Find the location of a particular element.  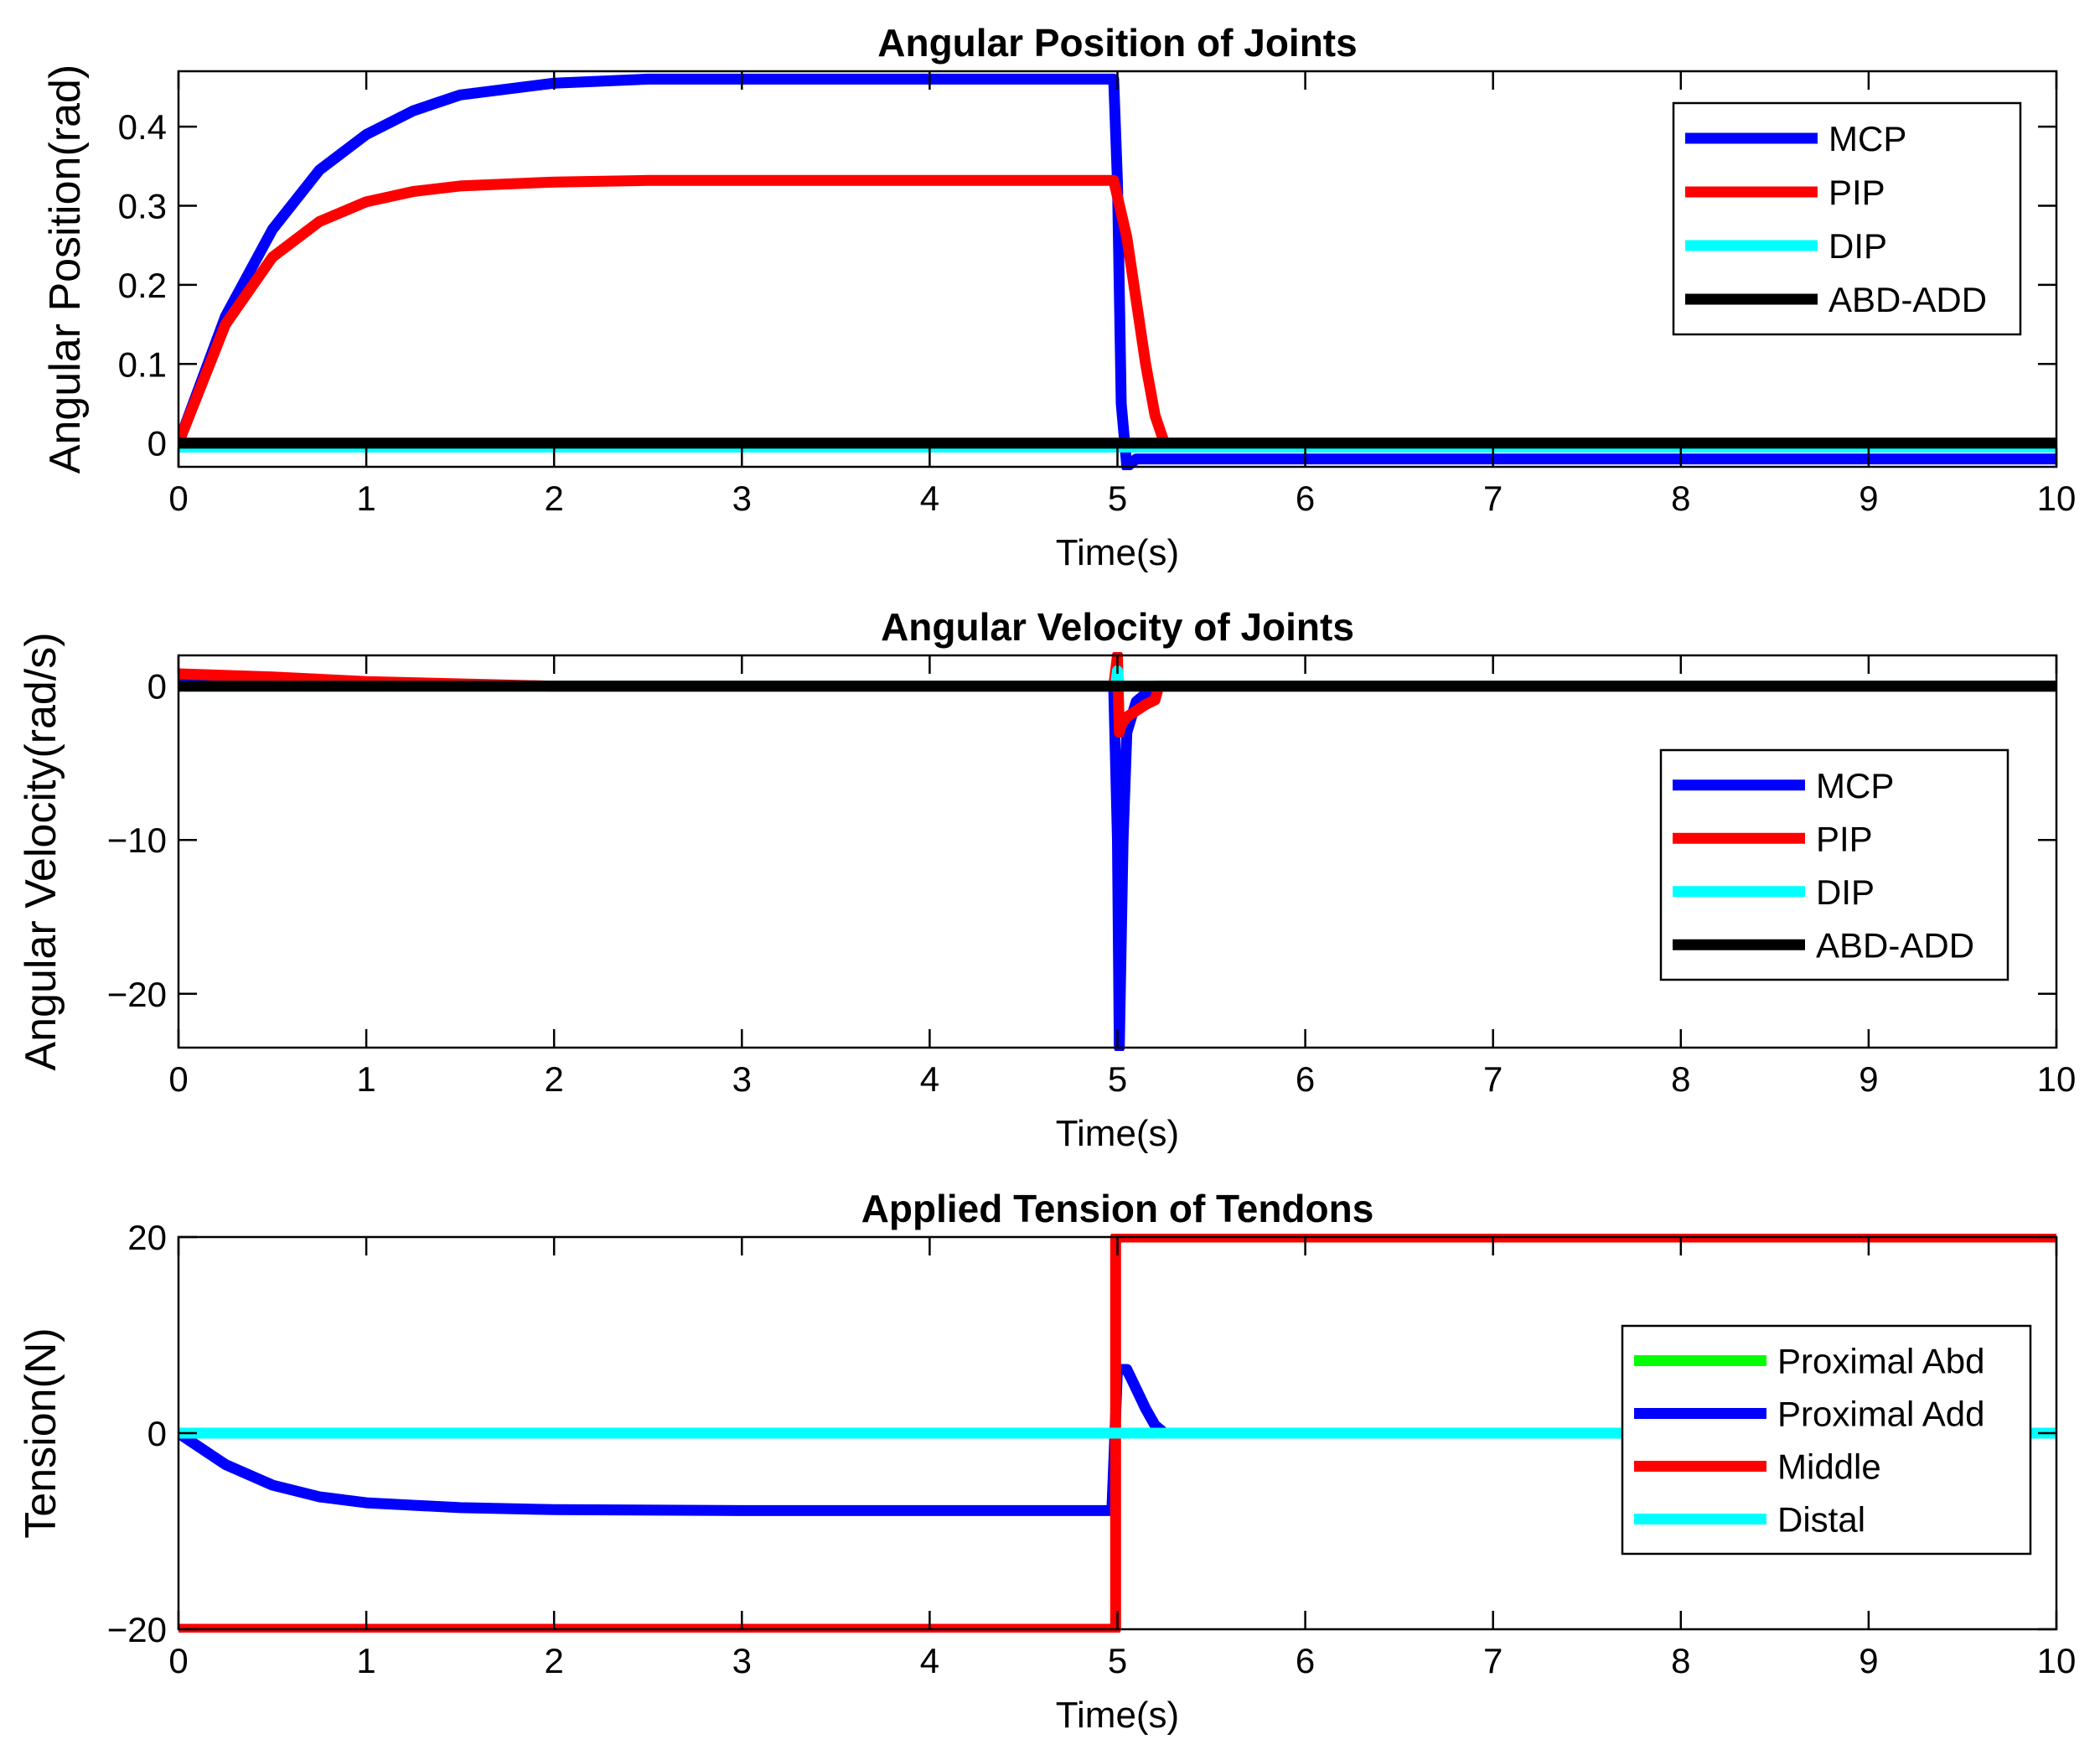

legend-label: Middle is located at coordinates (1829, 1467).